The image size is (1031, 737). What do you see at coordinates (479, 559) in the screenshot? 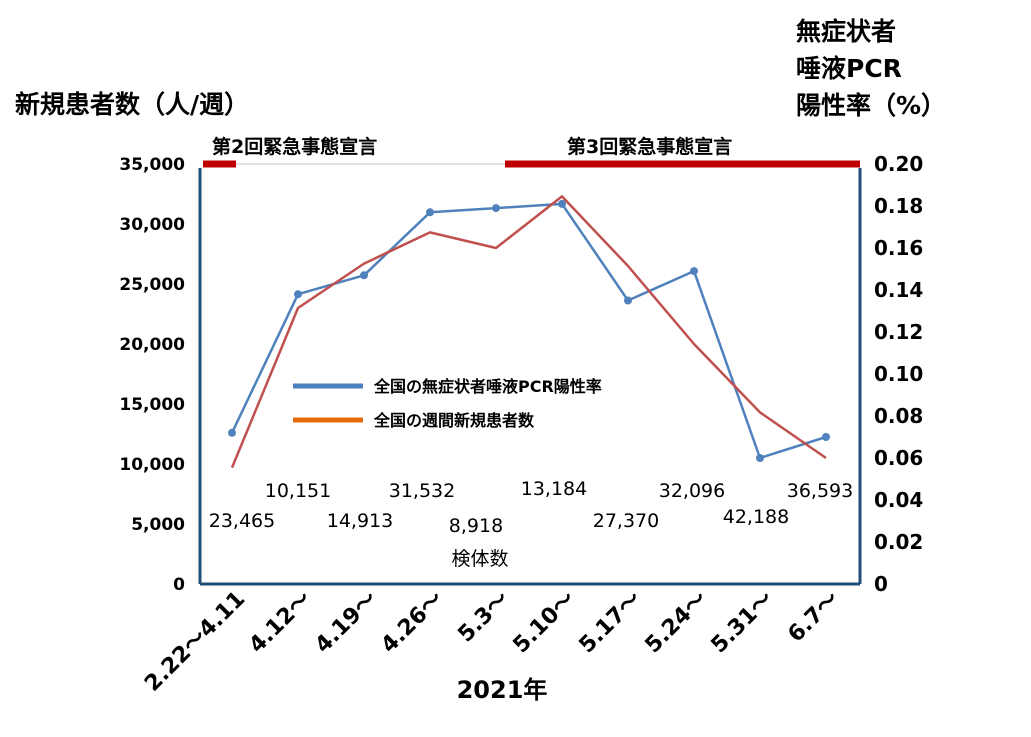
I see `sample-count-title: 検体数` at bounding box center [479, 559].